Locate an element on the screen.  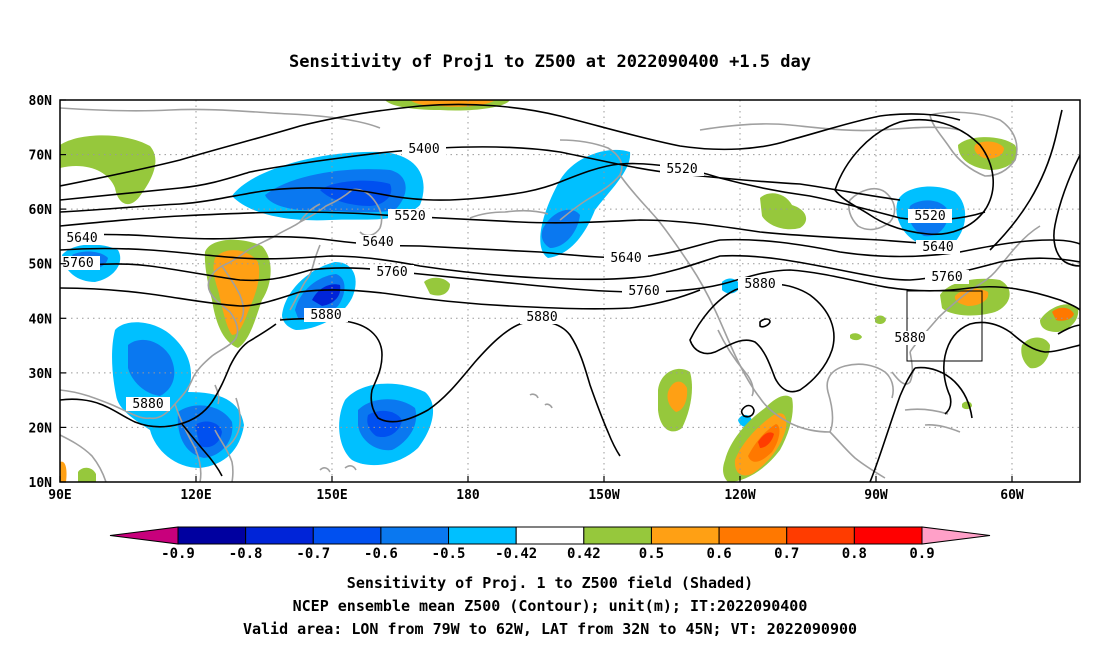
coast-gulf-mexico is located at coordinates (860, 398).